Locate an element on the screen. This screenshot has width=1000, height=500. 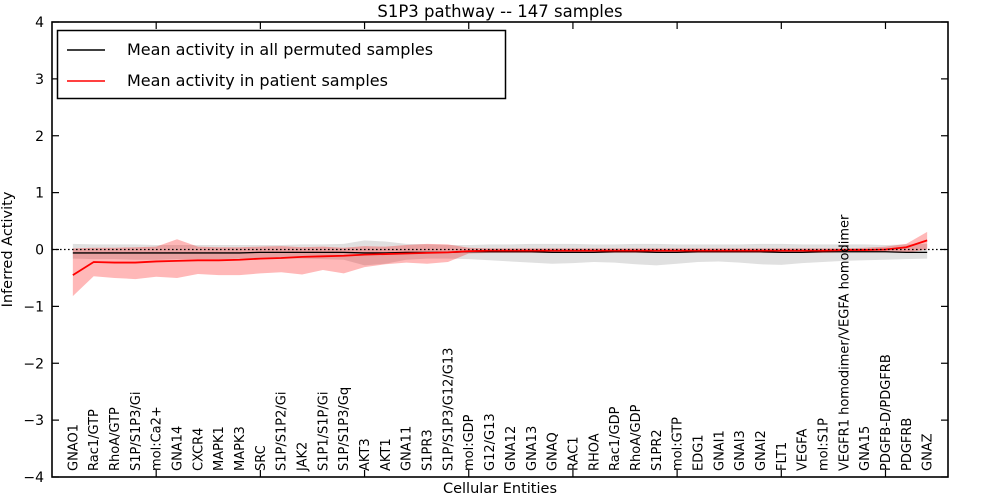
y-tick-label: −4 is located at coordinates (33, 478).